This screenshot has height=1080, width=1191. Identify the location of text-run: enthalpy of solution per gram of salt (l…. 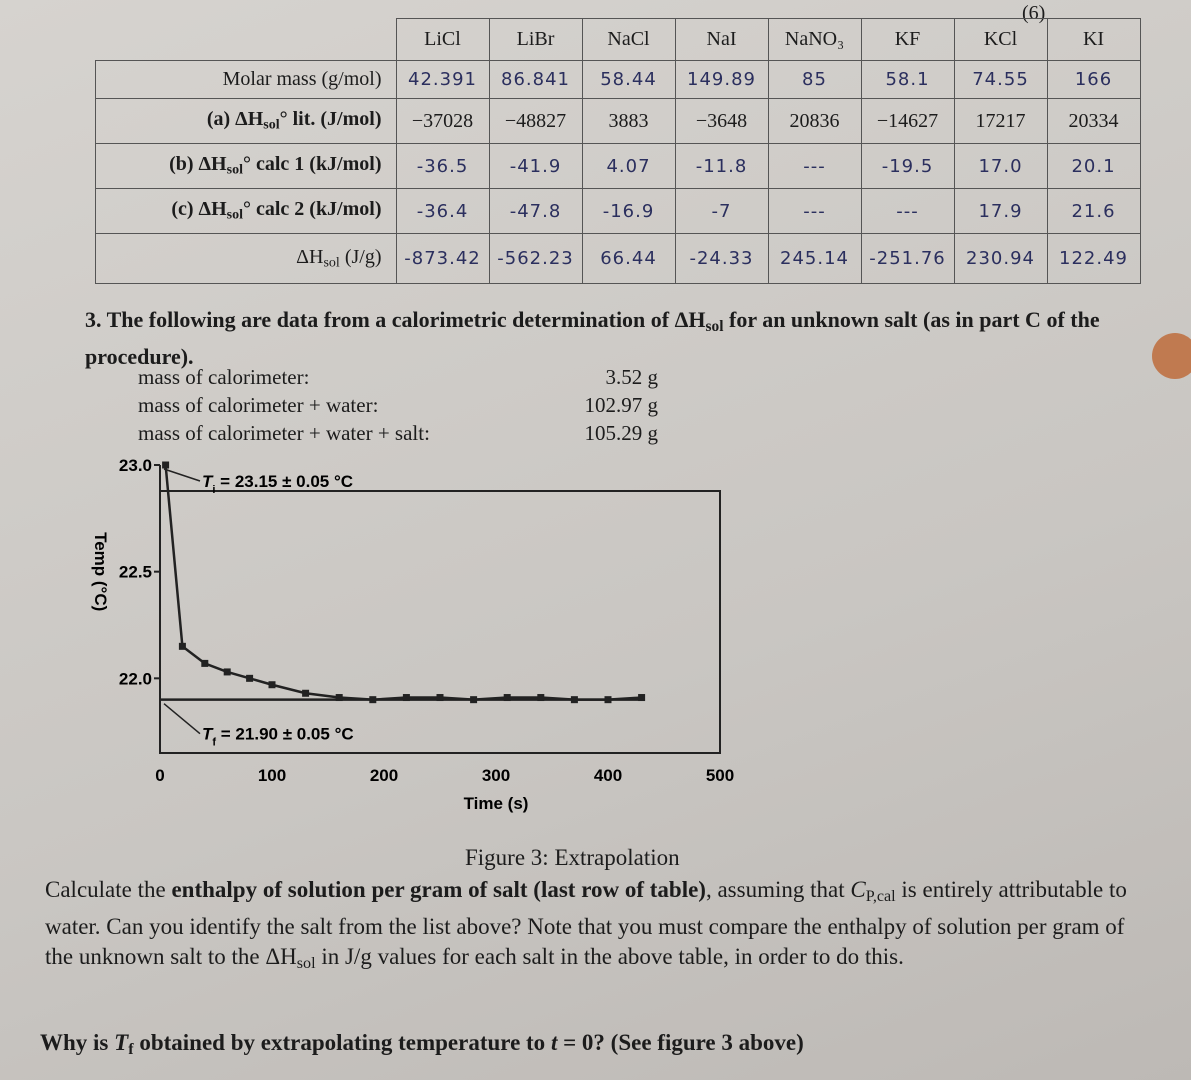
(438, 889).